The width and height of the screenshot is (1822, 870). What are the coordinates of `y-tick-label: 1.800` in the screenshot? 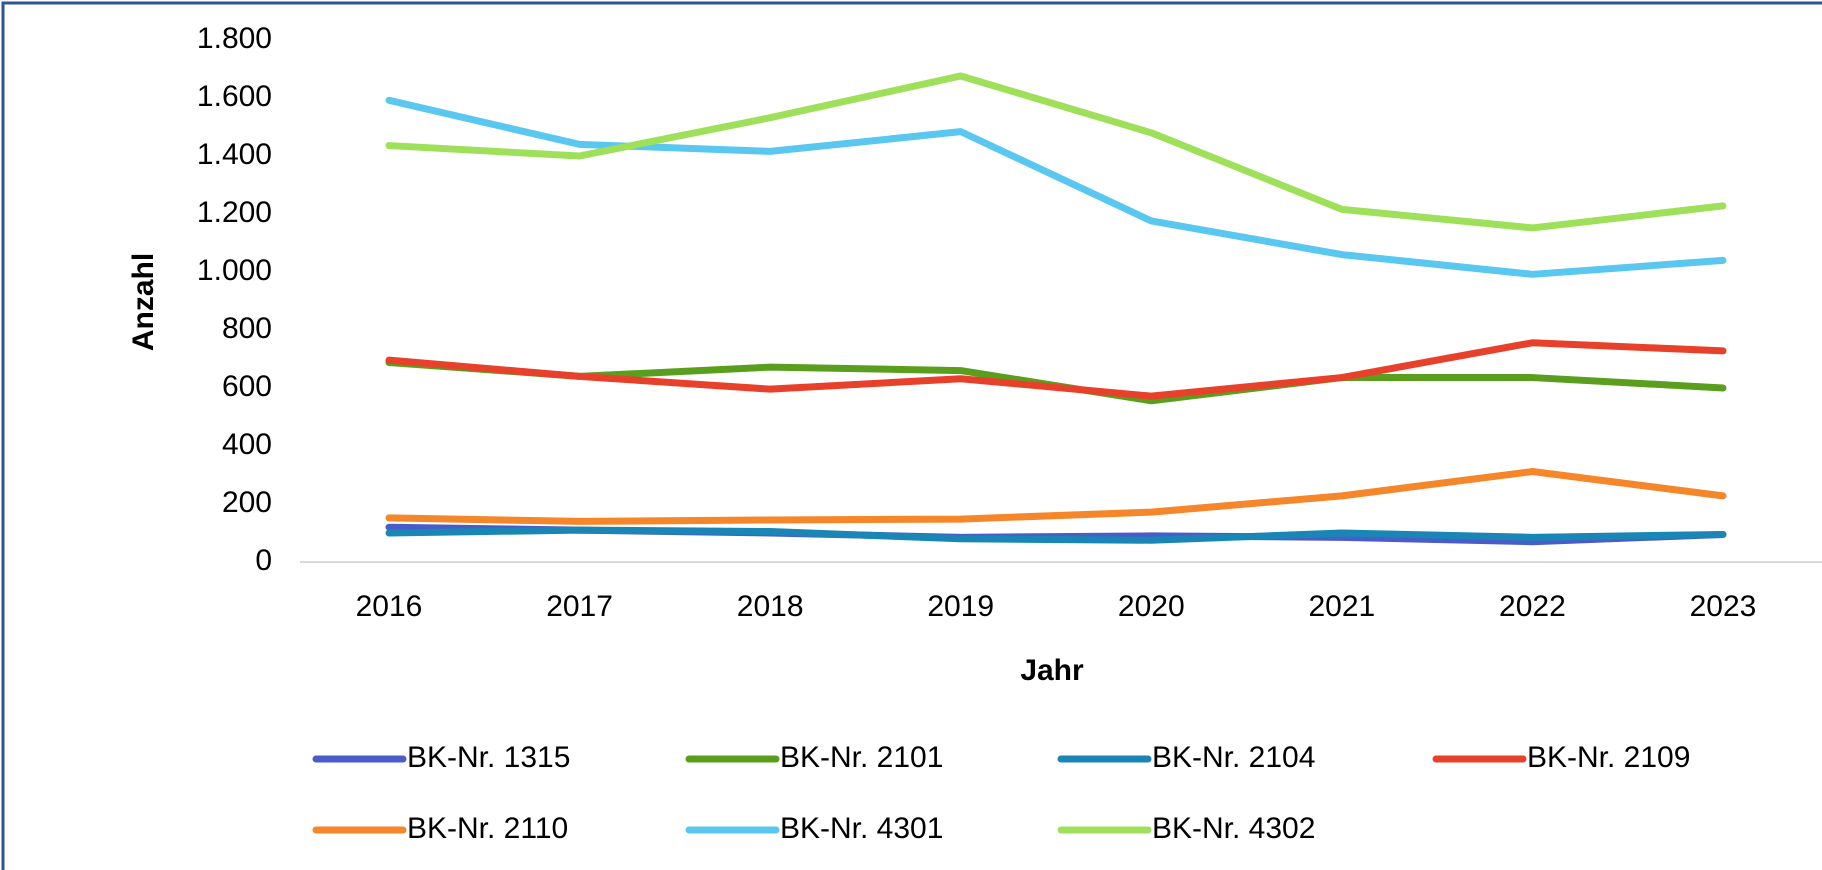 It's located at (234, 38).